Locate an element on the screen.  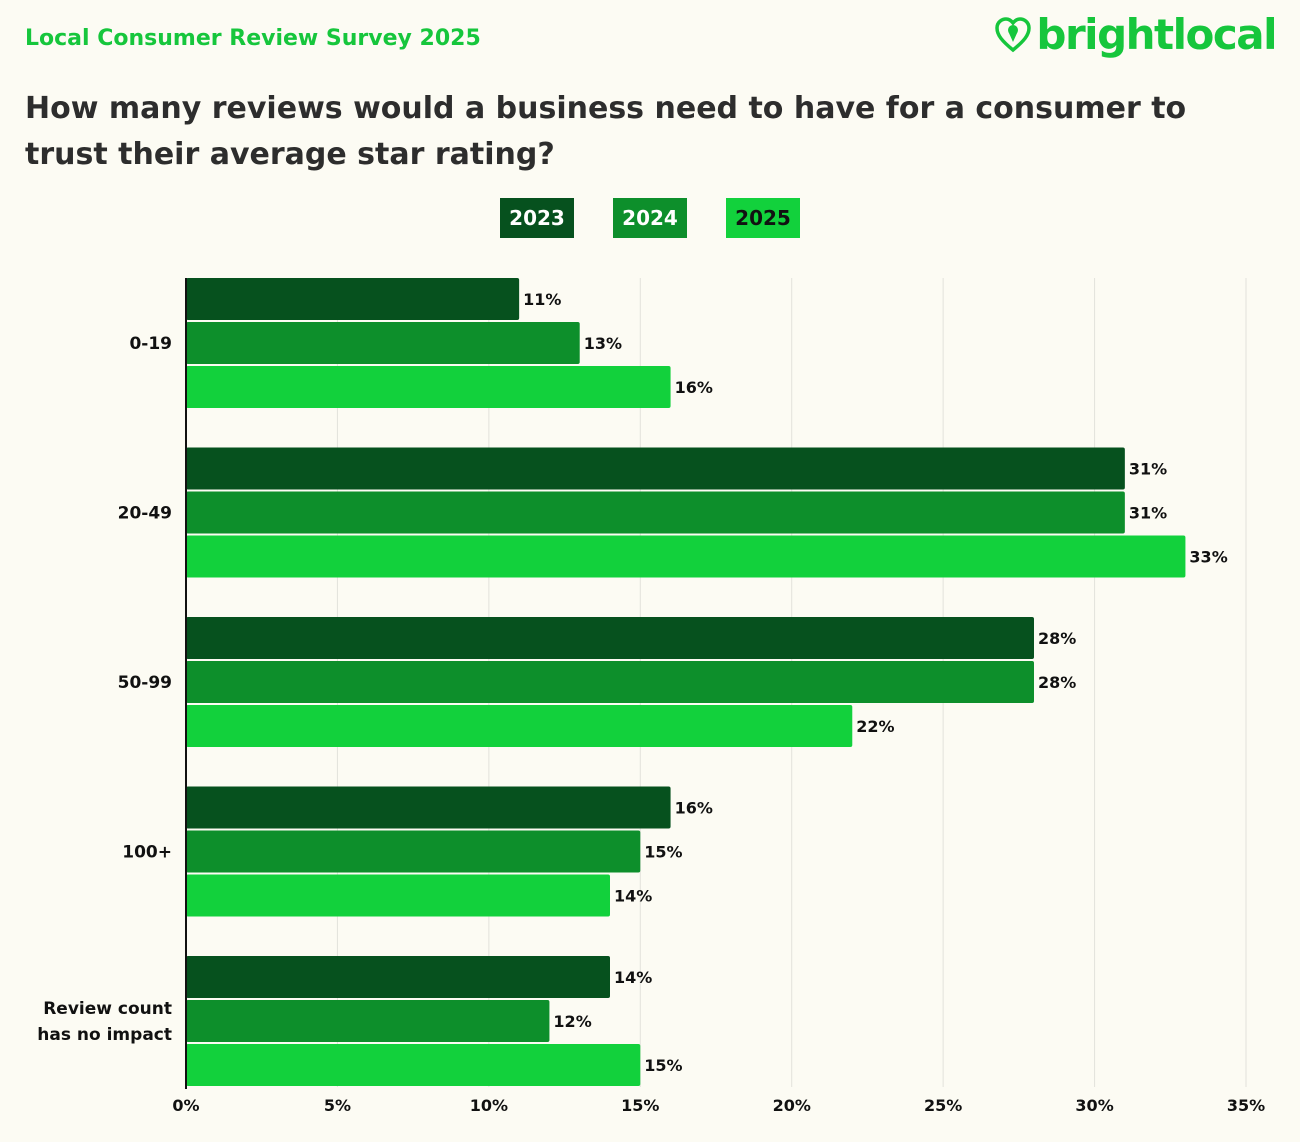
x-tick-label: 15% is located at coordinates (640, 1105).